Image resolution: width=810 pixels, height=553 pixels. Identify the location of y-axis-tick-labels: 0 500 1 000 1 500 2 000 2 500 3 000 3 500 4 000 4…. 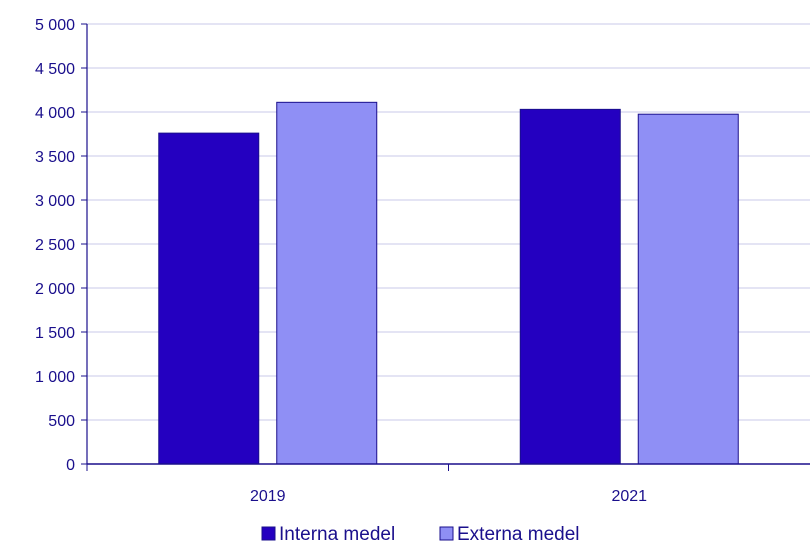
(55, 245).